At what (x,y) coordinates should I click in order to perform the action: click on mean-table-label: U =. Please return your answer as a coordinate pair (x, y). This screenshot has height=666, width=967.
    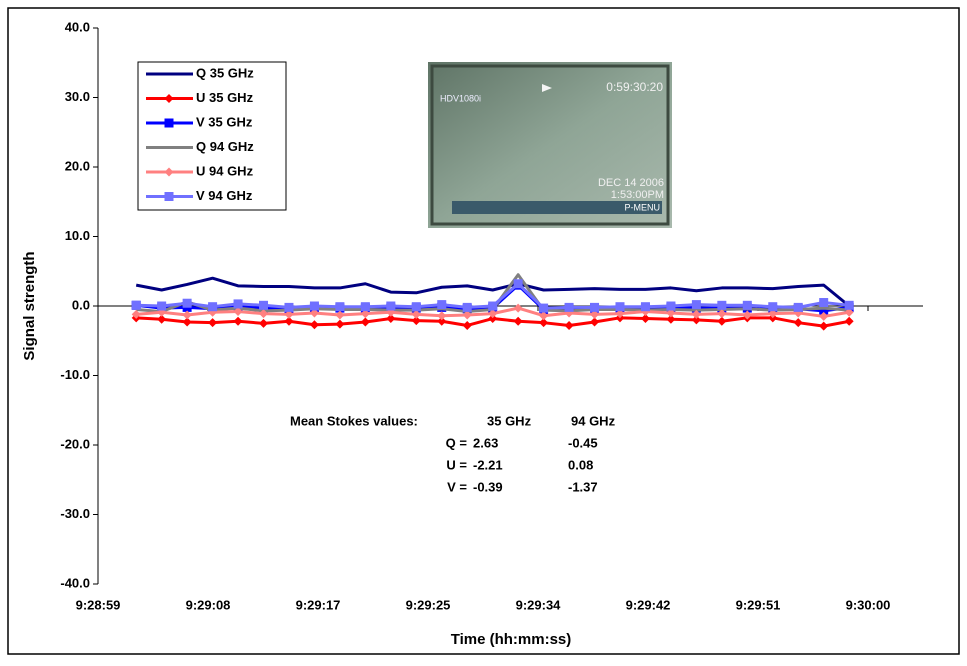
    Looking at the image, I should click on (456, 464).